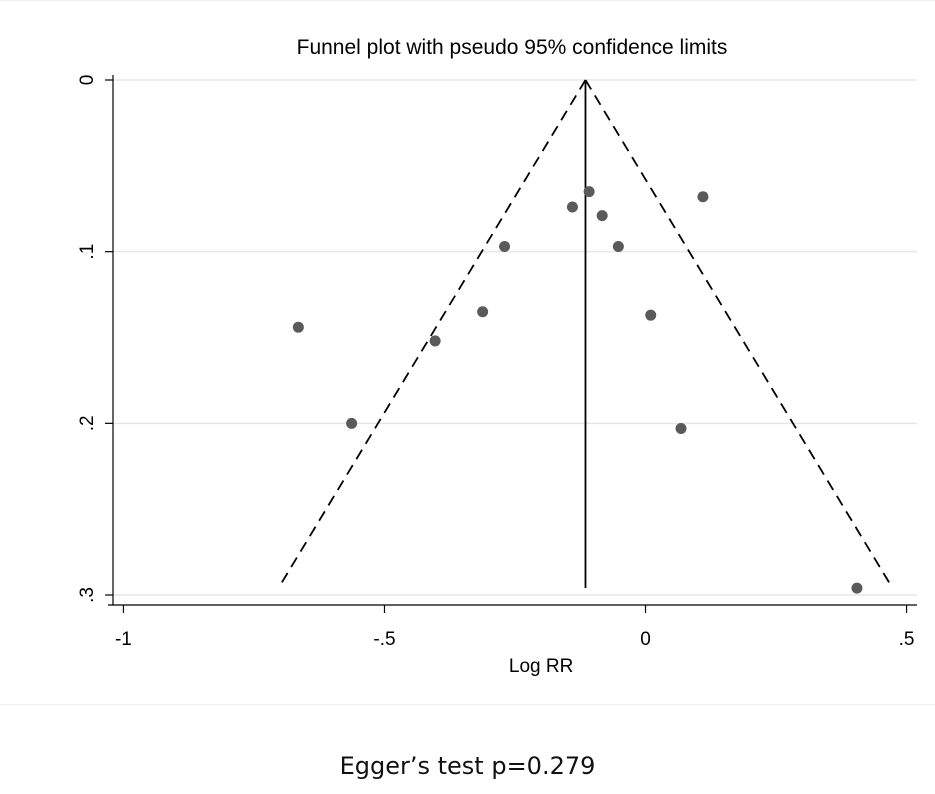 The image size is (935, 794). I want to click on egger-test-caption: Egger’s test p=0.279, so click(467, 766).